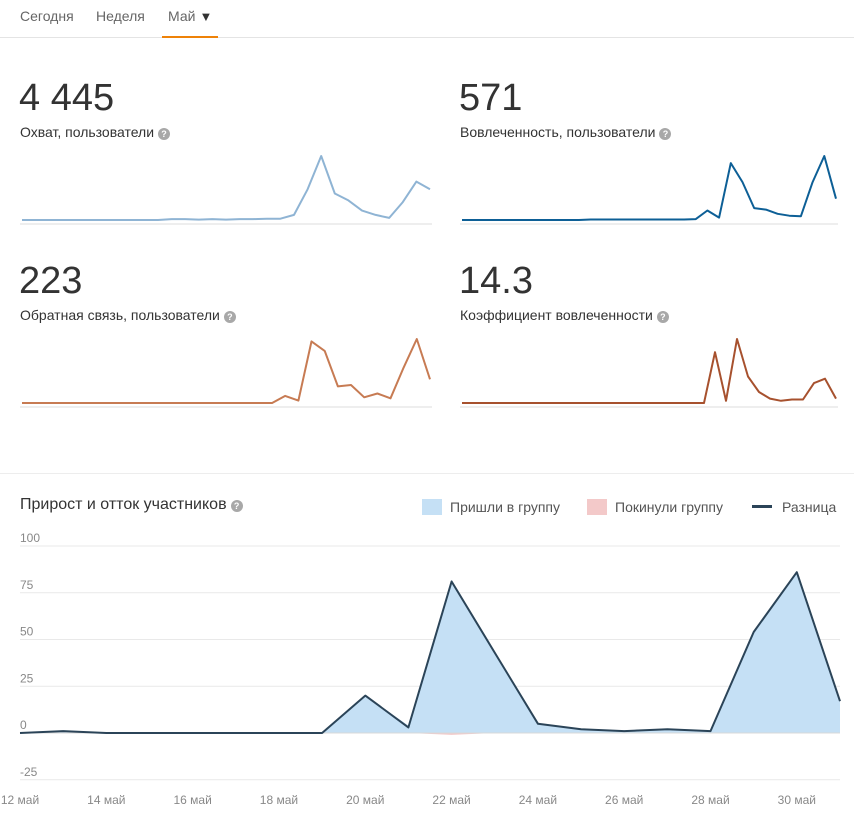 The width and height of the screenshot is (854, 814). What do you see at coordinates (106, 800) in the screenshot?
I see `x-tick-label: 14 май` at bounding box center [106, 800].